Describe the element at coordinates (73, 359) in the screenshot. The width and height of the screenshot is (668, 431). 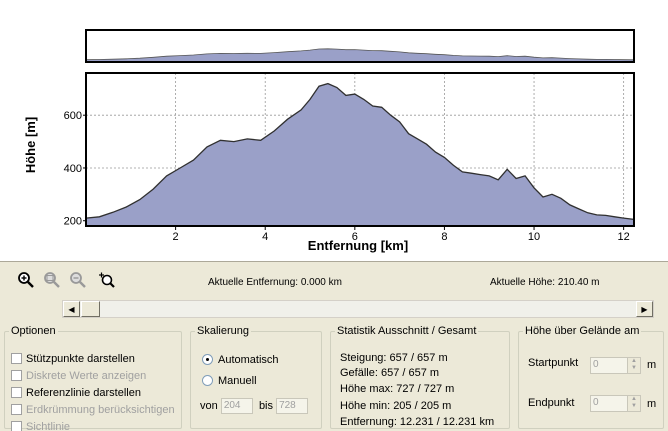
I see `option-show-nodes: Stützpunkte darstellen` at that location.